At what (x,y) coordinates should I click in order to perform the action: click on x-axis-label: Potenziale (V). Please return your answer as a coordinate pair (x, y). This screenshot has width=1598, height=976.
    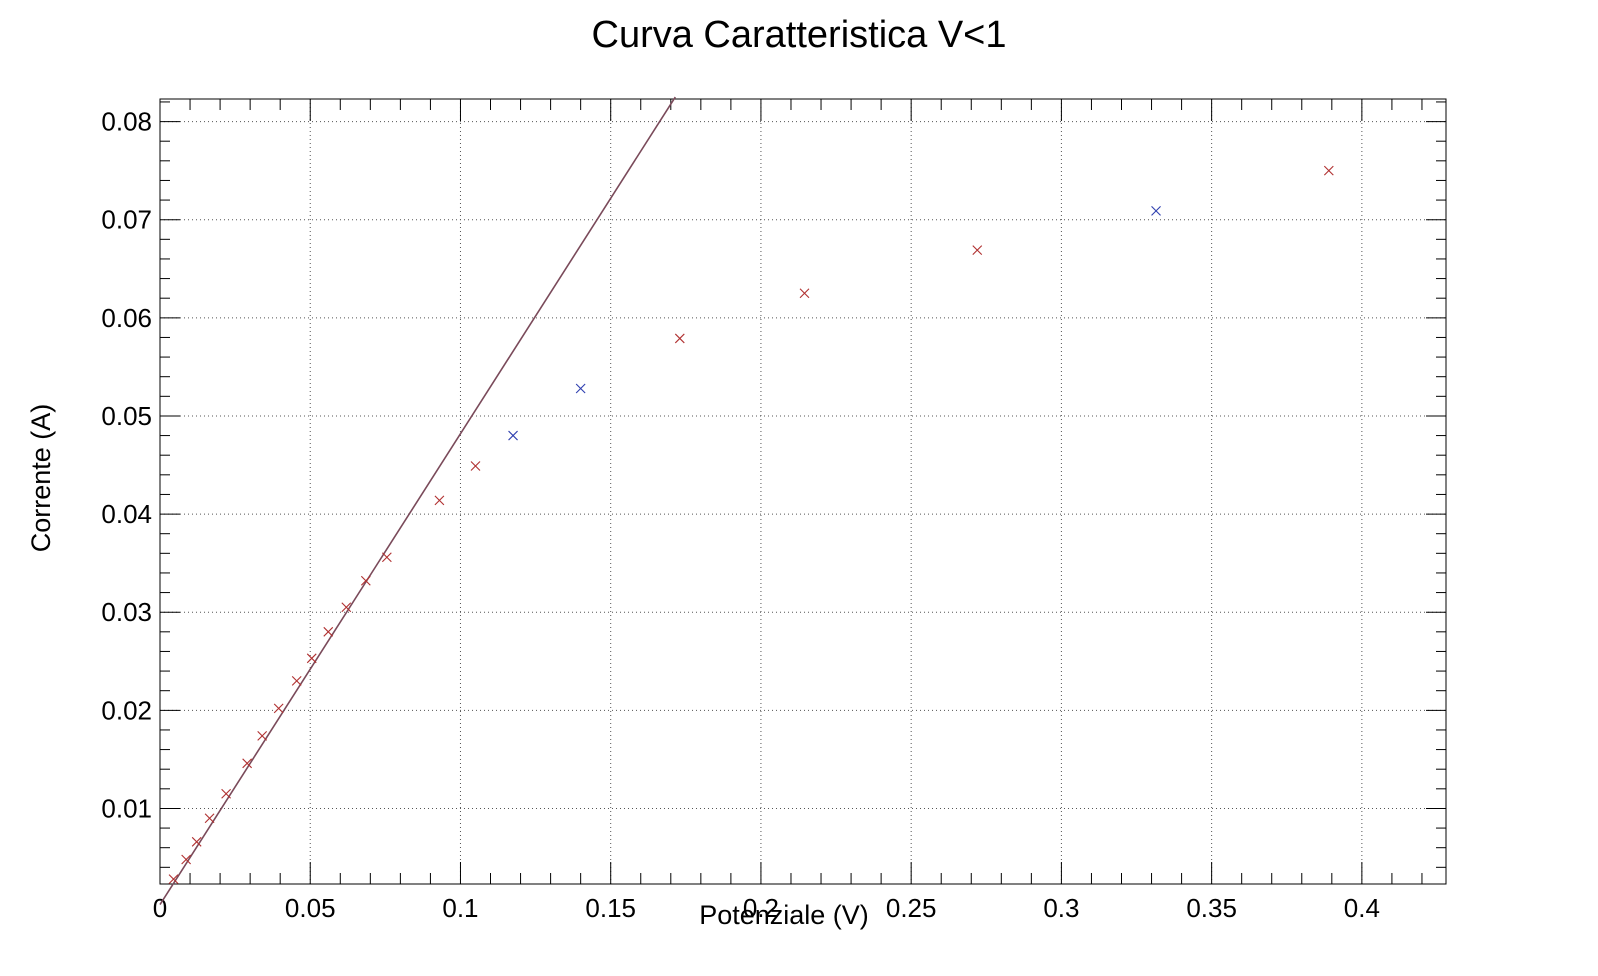
    Looking at the image, I should click on (784, 915).